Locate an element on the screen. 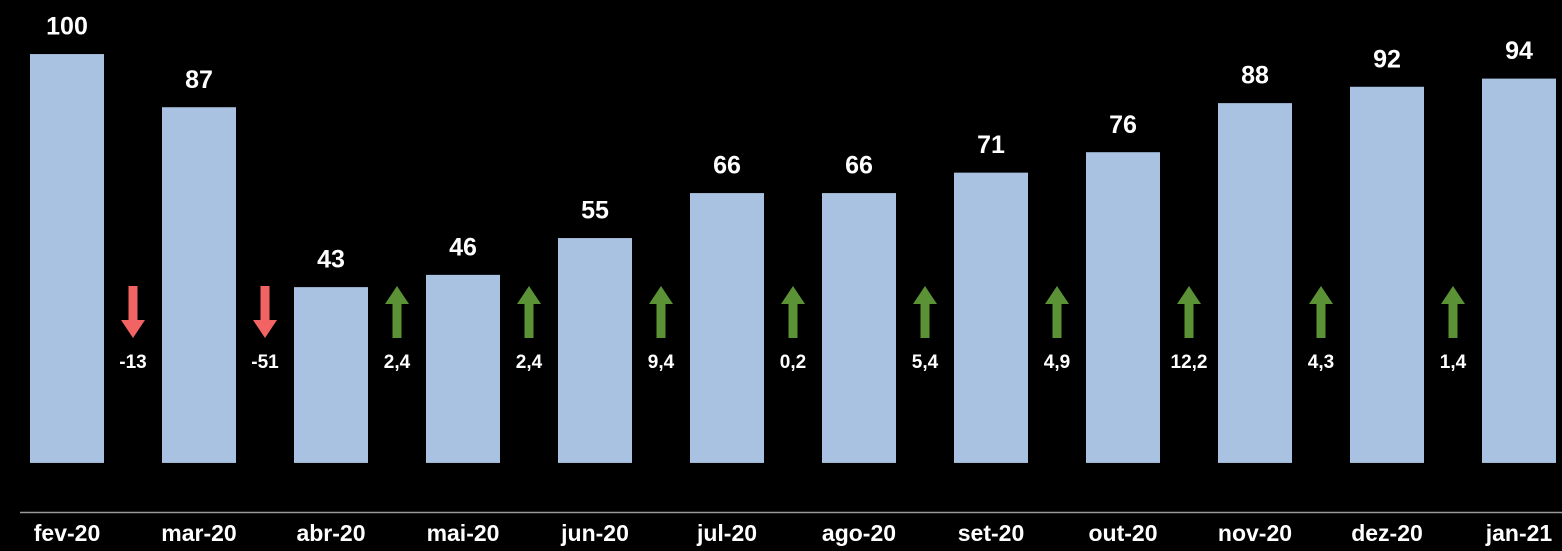 Image resolution: width=1562 pixels, height=551 pixels. value-label: 43 is located at coordinates (331, 260).